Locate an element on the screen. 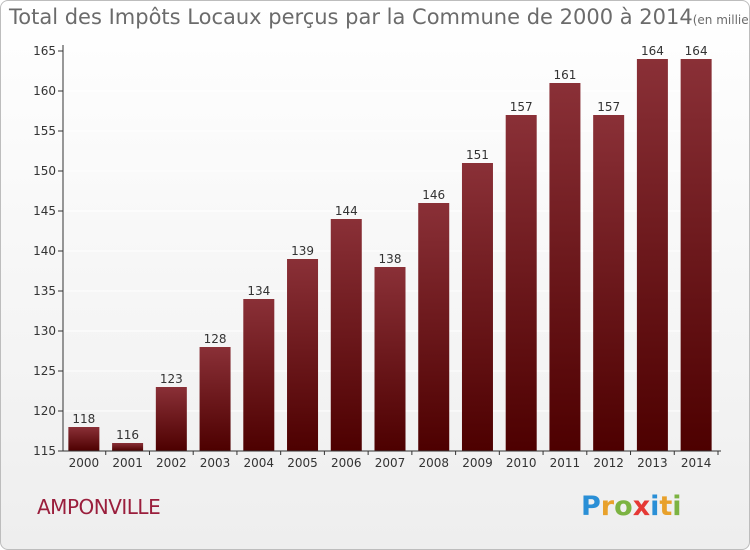 The height and width of the screenshot is (550, 750). bar-value-label: 134 is located at coordinates (258, 291).